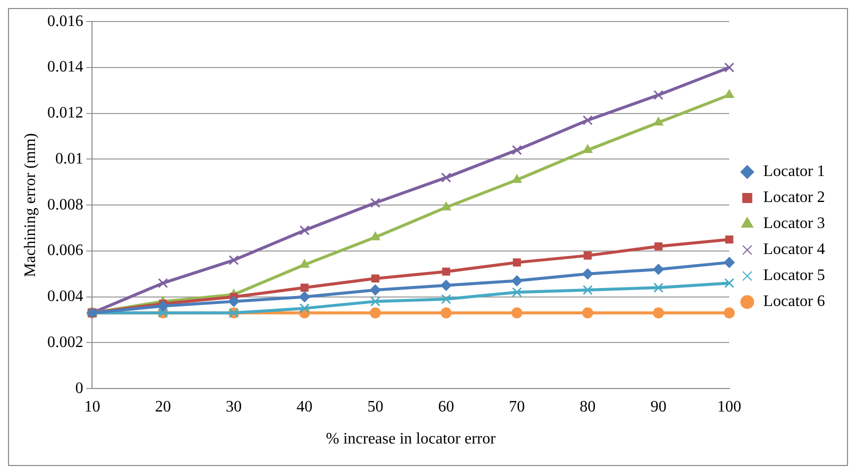  What do you see at coordinates (411, 439) in the screenshot?
I see `x-axis-title: % increase in locator error` at bounding box center [411, 439].